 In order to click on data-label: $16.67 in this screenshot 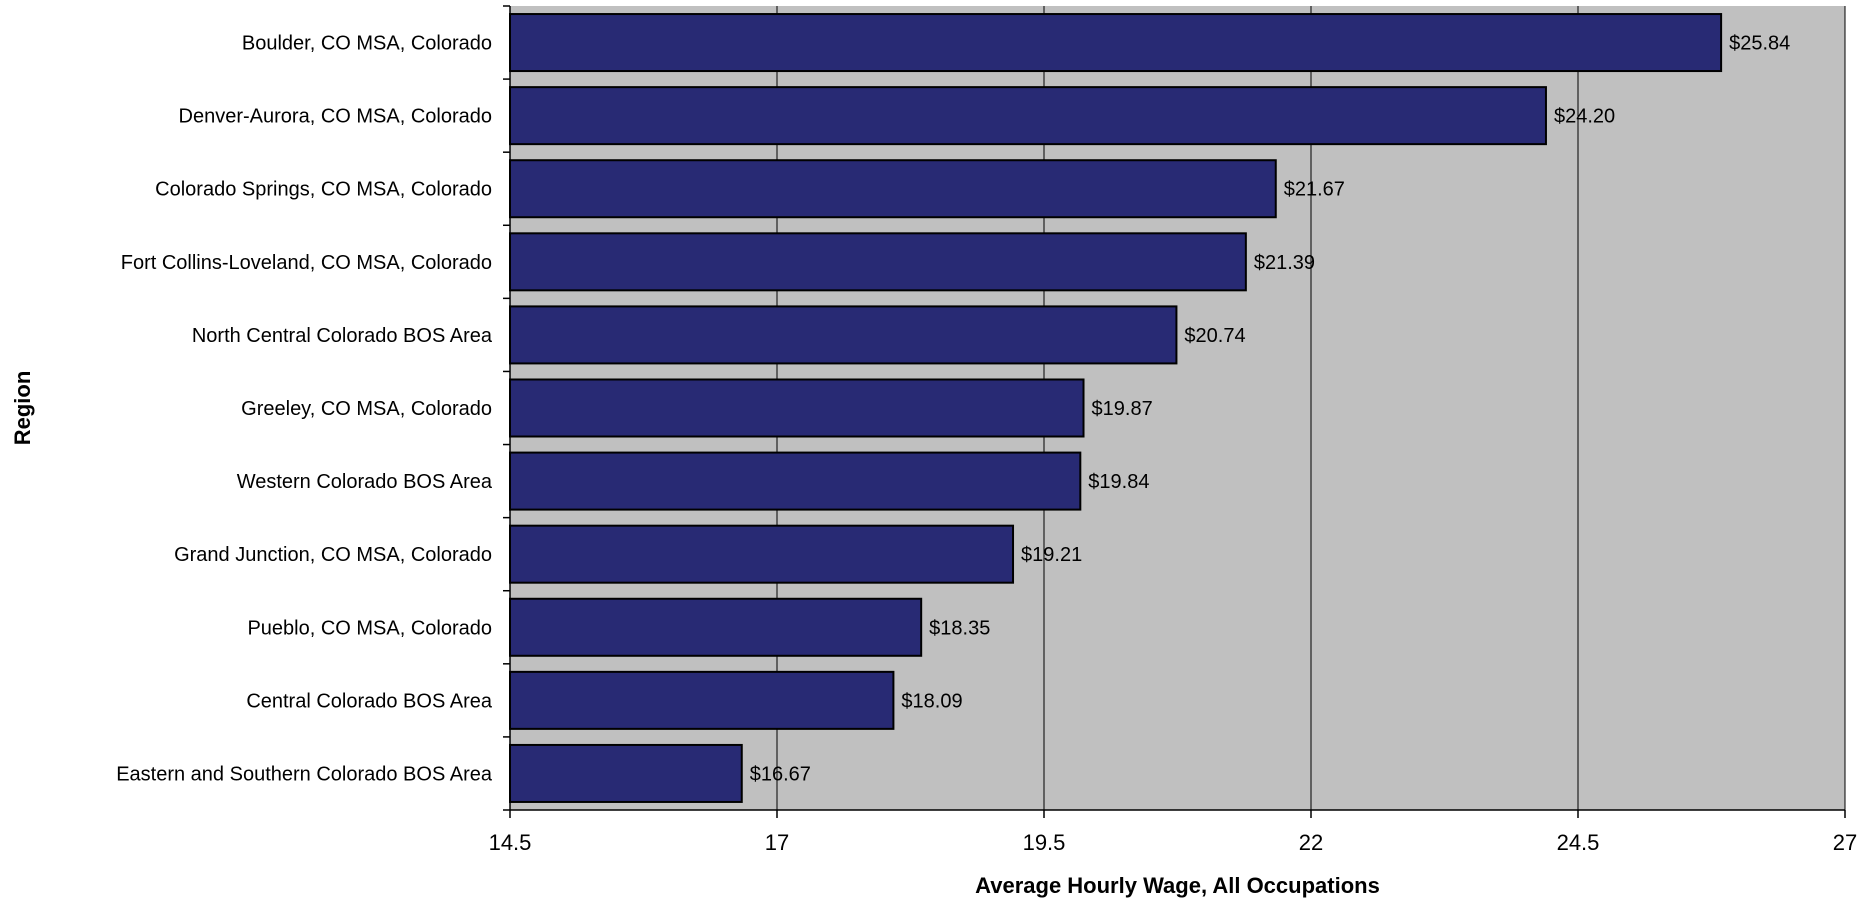, I will do `click(780, 774)`.